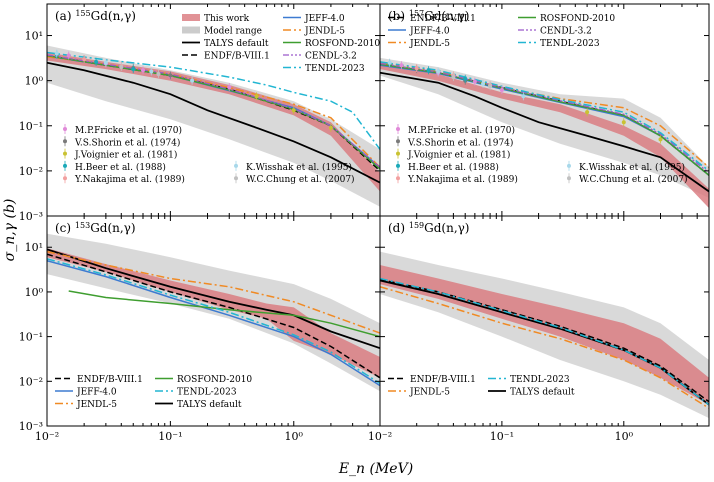  I want to click on panel-a-title: (a) 155Gd(n,γ), so click(95, 16).